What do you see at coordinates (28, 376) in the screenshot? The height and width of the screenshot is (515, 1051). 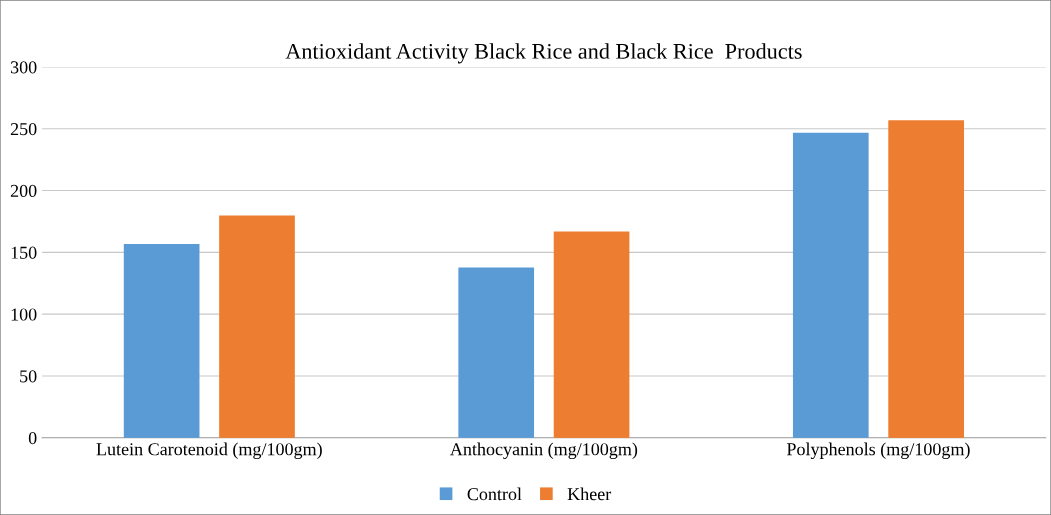 I see `y-tick-label: 50` at bounding box center [28, 376].